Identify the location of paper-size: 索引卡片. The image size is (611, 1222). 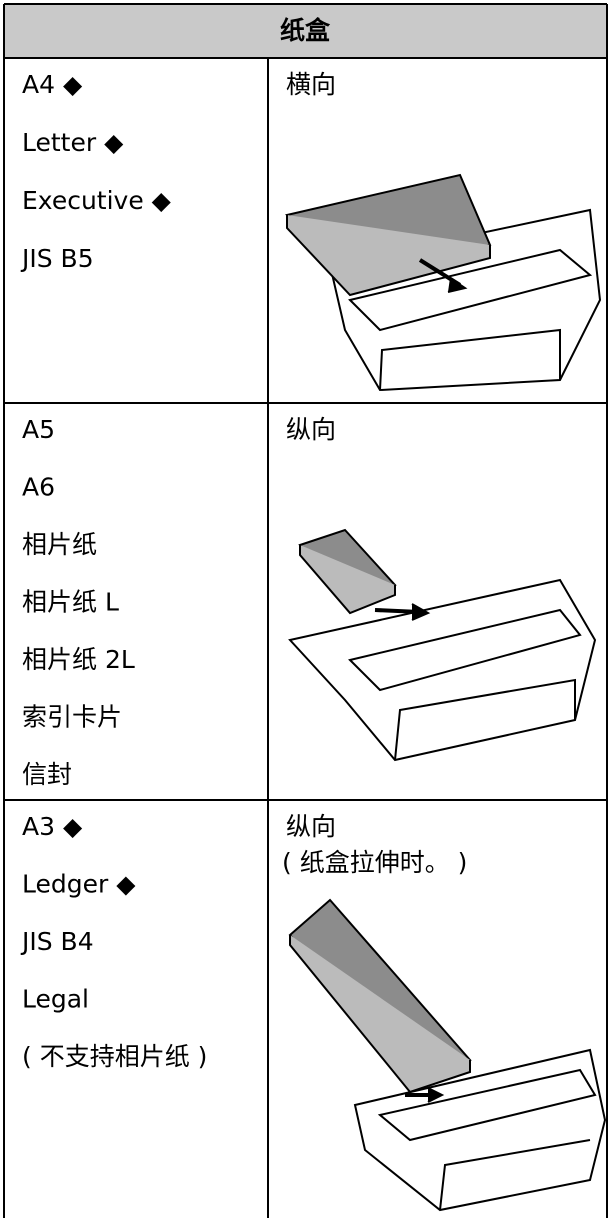
(72, 717).